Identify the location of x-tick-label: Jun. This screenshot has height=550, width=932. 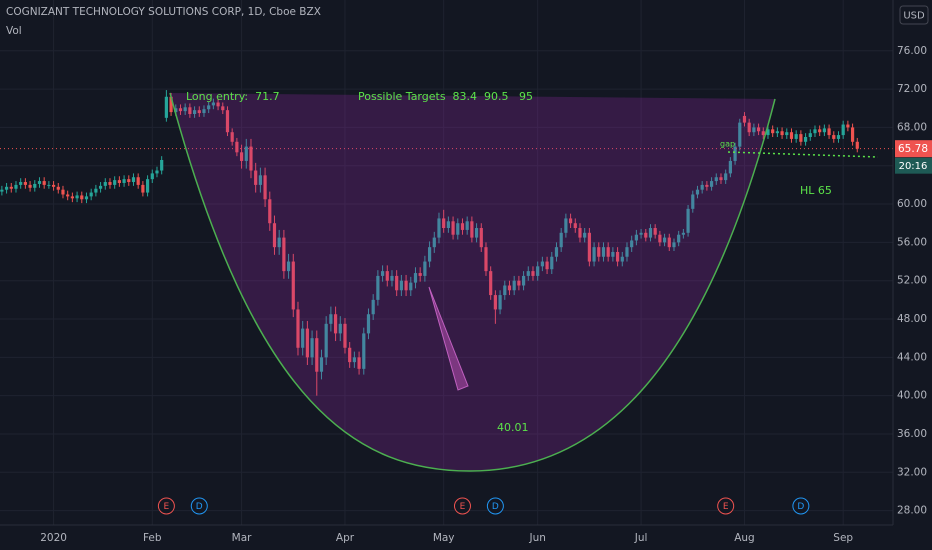
(536, 538).